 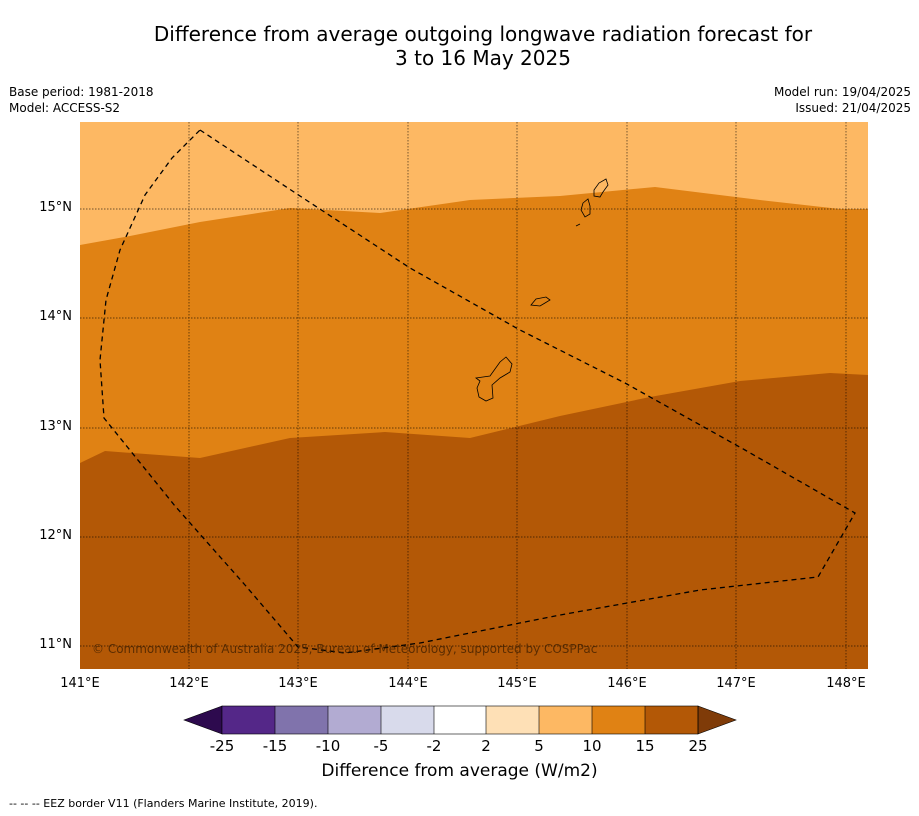 What do you see at coordinates (65, 108) in the screenshot?
I see `model-name: Model: ACCESS-S2` at bounding box center [65, 108].